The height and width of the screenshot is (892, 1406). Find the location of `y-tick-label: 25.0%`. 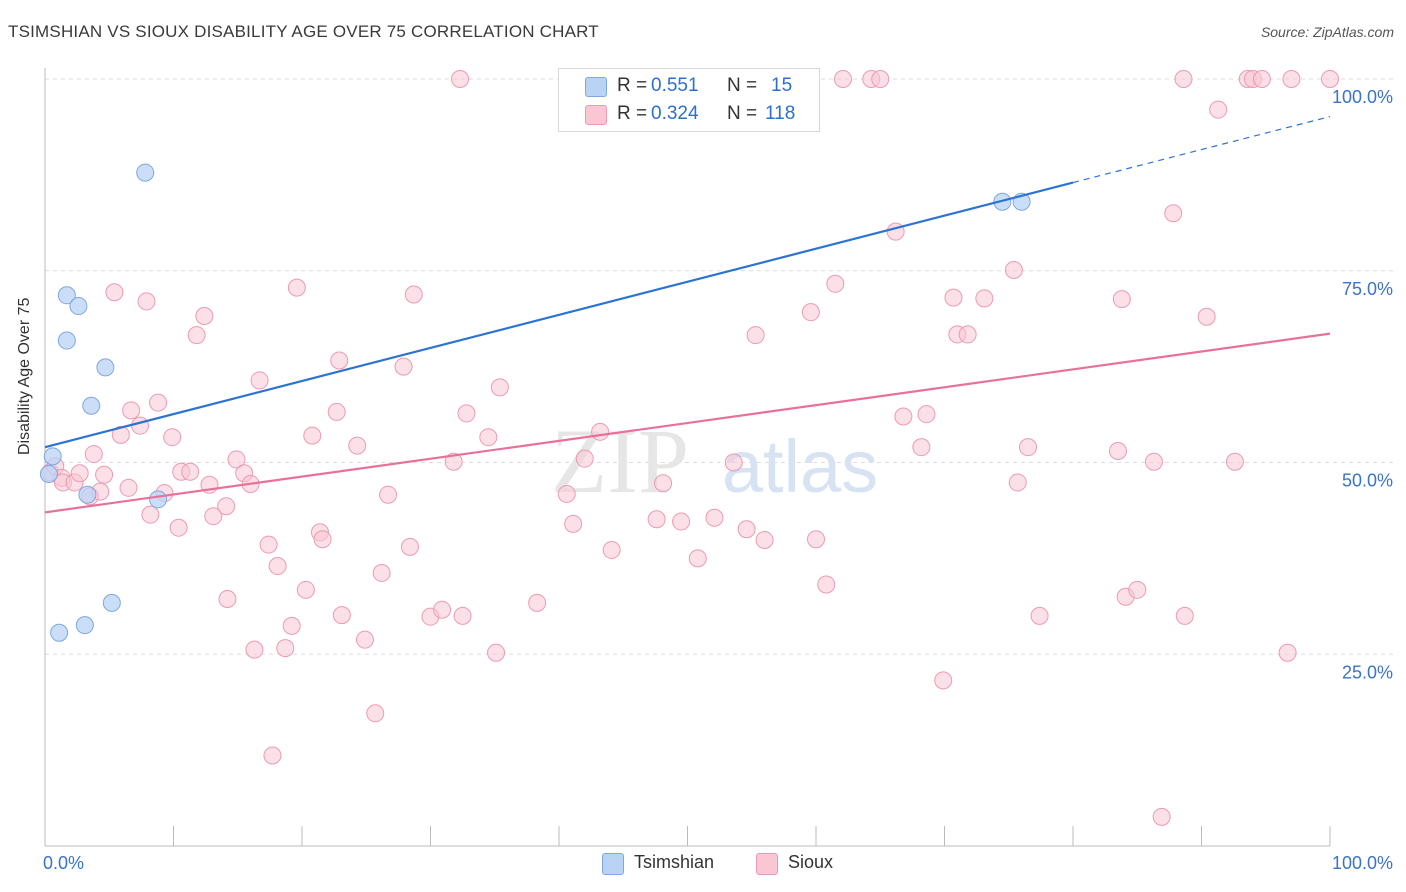

y-tick-label: 25.0% is located at coordinates (1367, 672).